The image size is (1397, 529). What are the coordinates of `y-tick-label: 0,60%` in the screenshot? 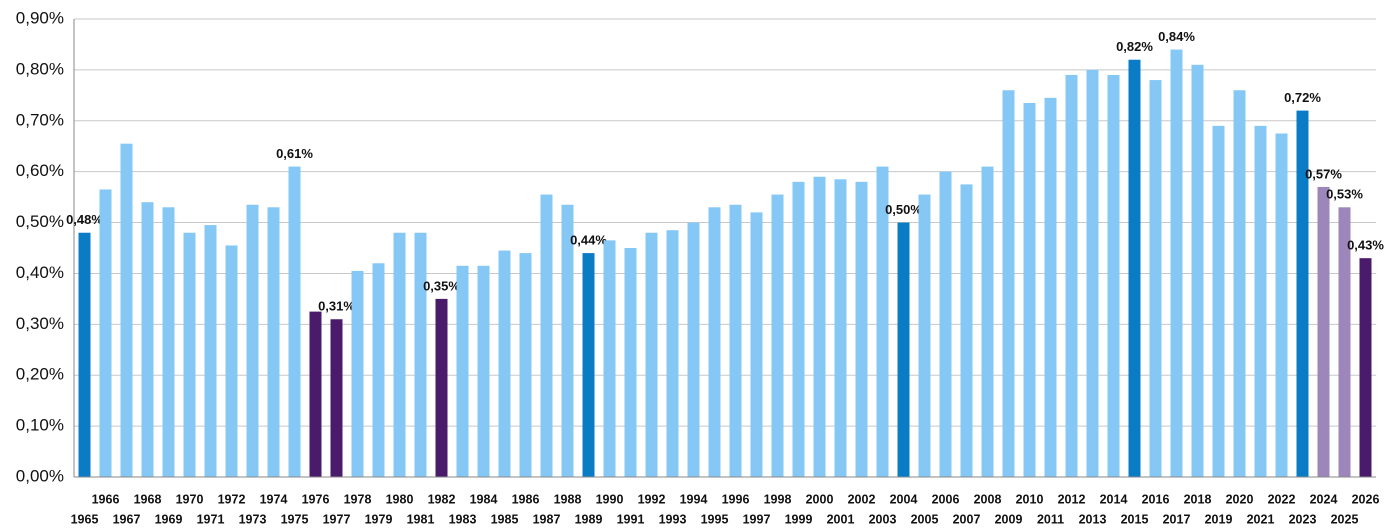 It's located at (40, 170).